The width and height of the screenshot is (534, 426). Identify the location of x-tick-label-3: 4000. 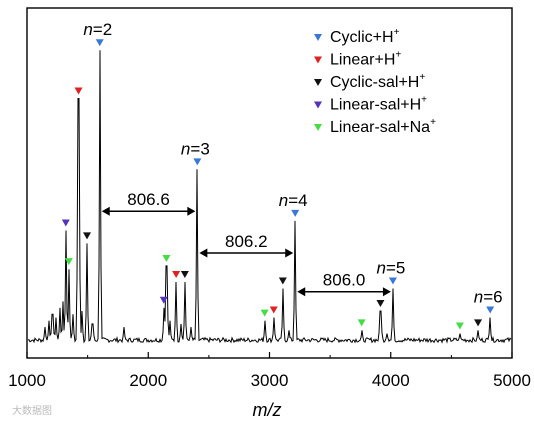
(391, 380).